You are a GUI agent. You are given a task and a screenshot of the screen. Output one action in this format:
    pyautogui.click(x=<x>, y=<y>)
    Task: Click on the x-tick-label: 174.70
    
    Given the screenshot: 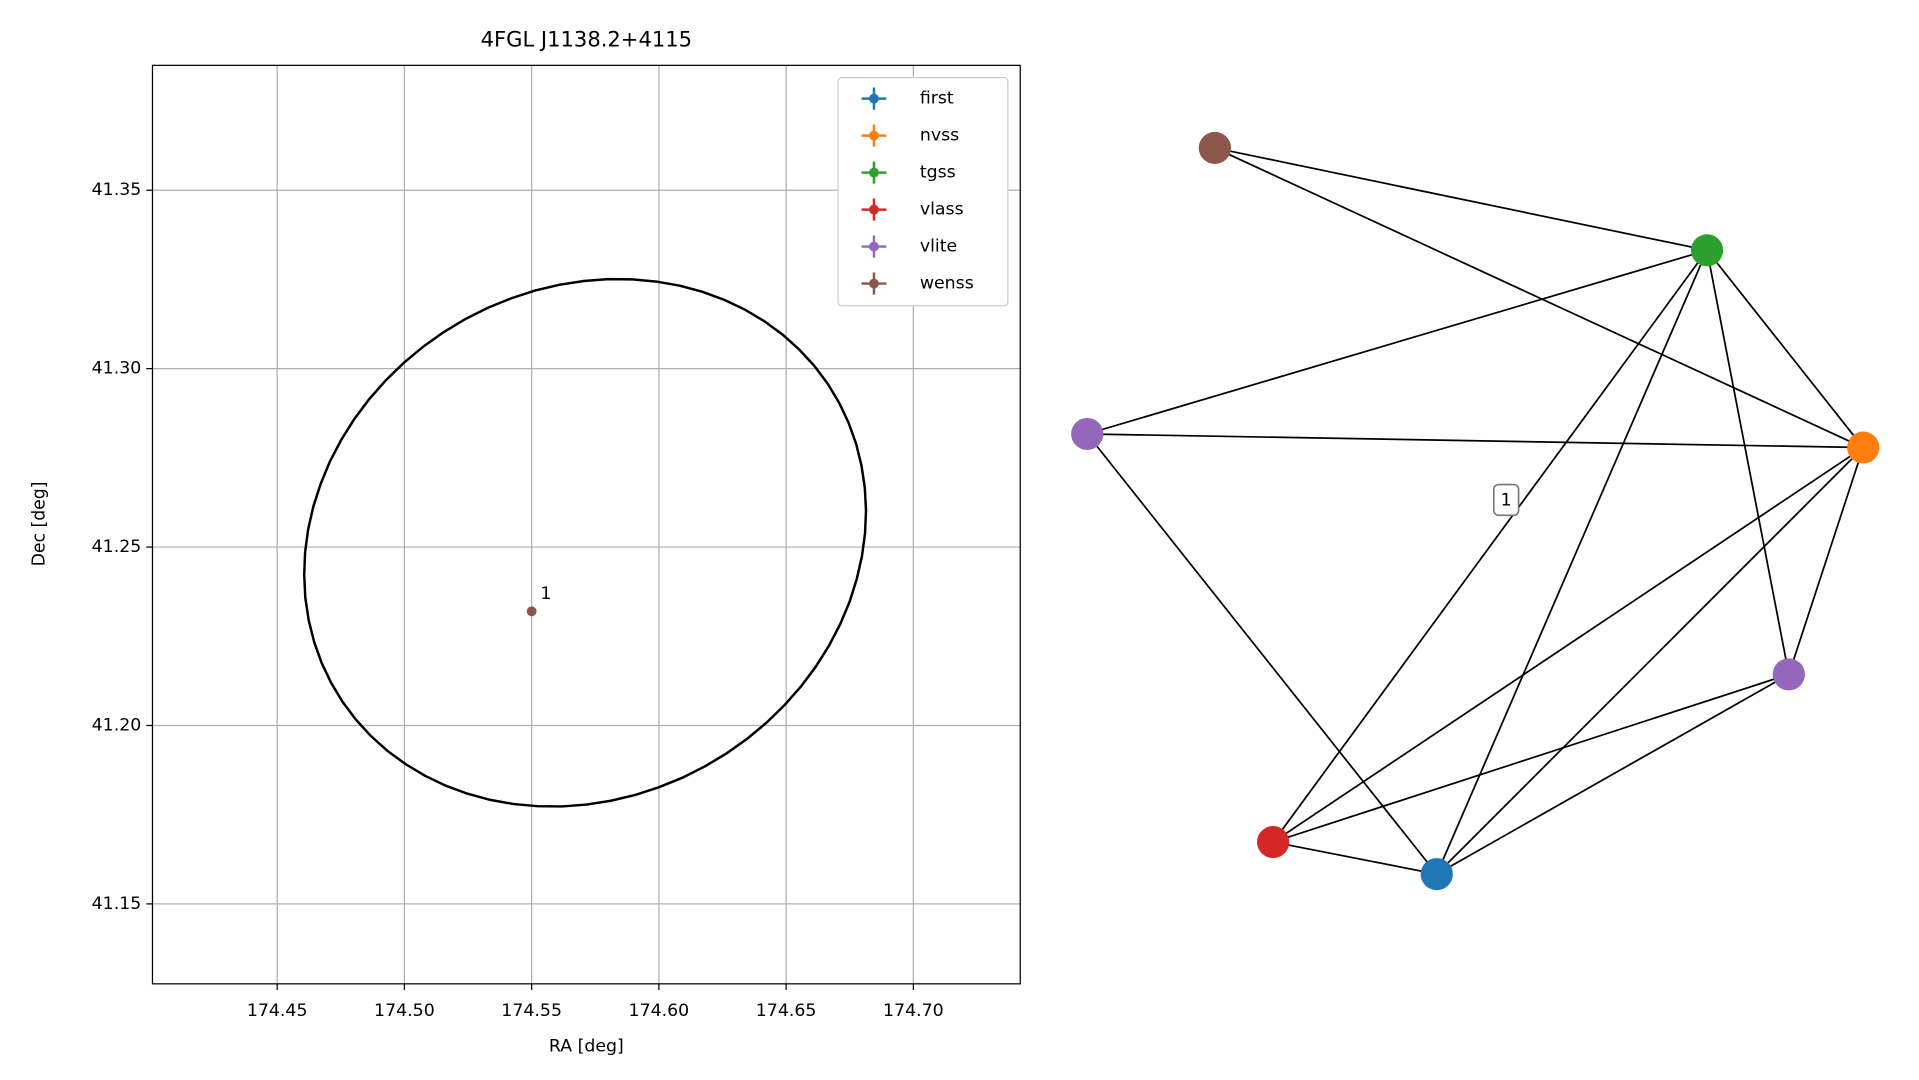 What is the action you would take?
    pyautogui.click(x=913, y=1011)
    